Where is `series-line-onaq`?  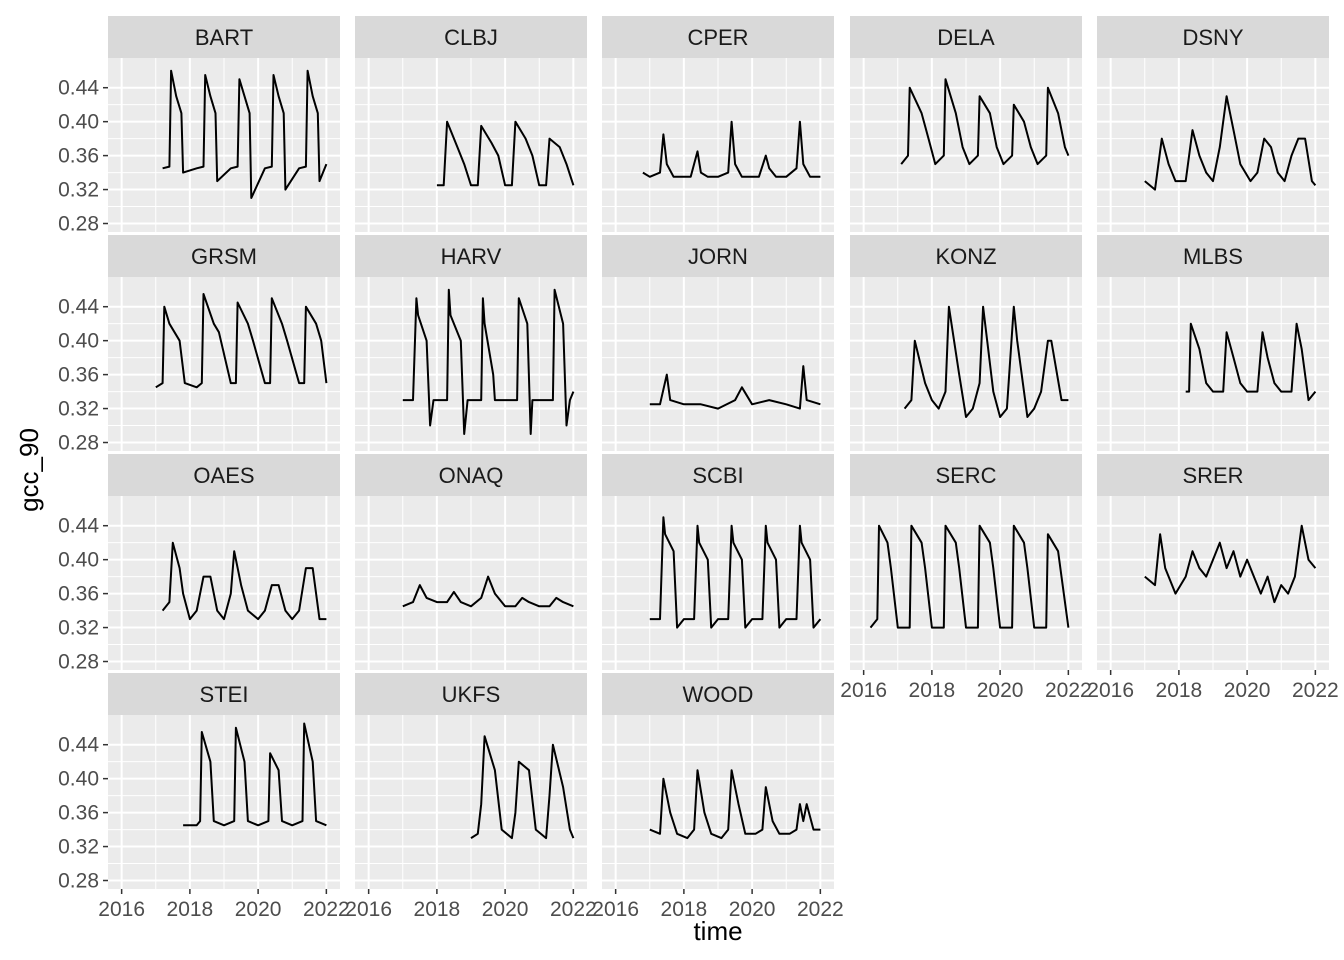
series-line-onaq is located at coordinates (488, 591).